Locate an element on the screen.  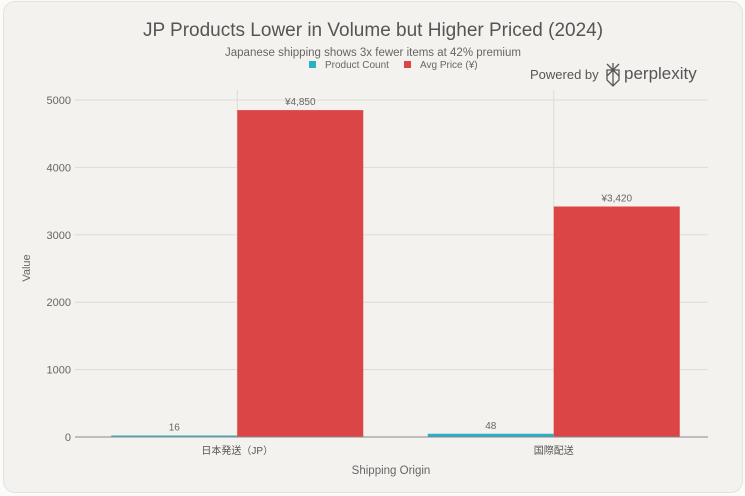
bar-avg-price--1 is located at coordinates (616, 321).